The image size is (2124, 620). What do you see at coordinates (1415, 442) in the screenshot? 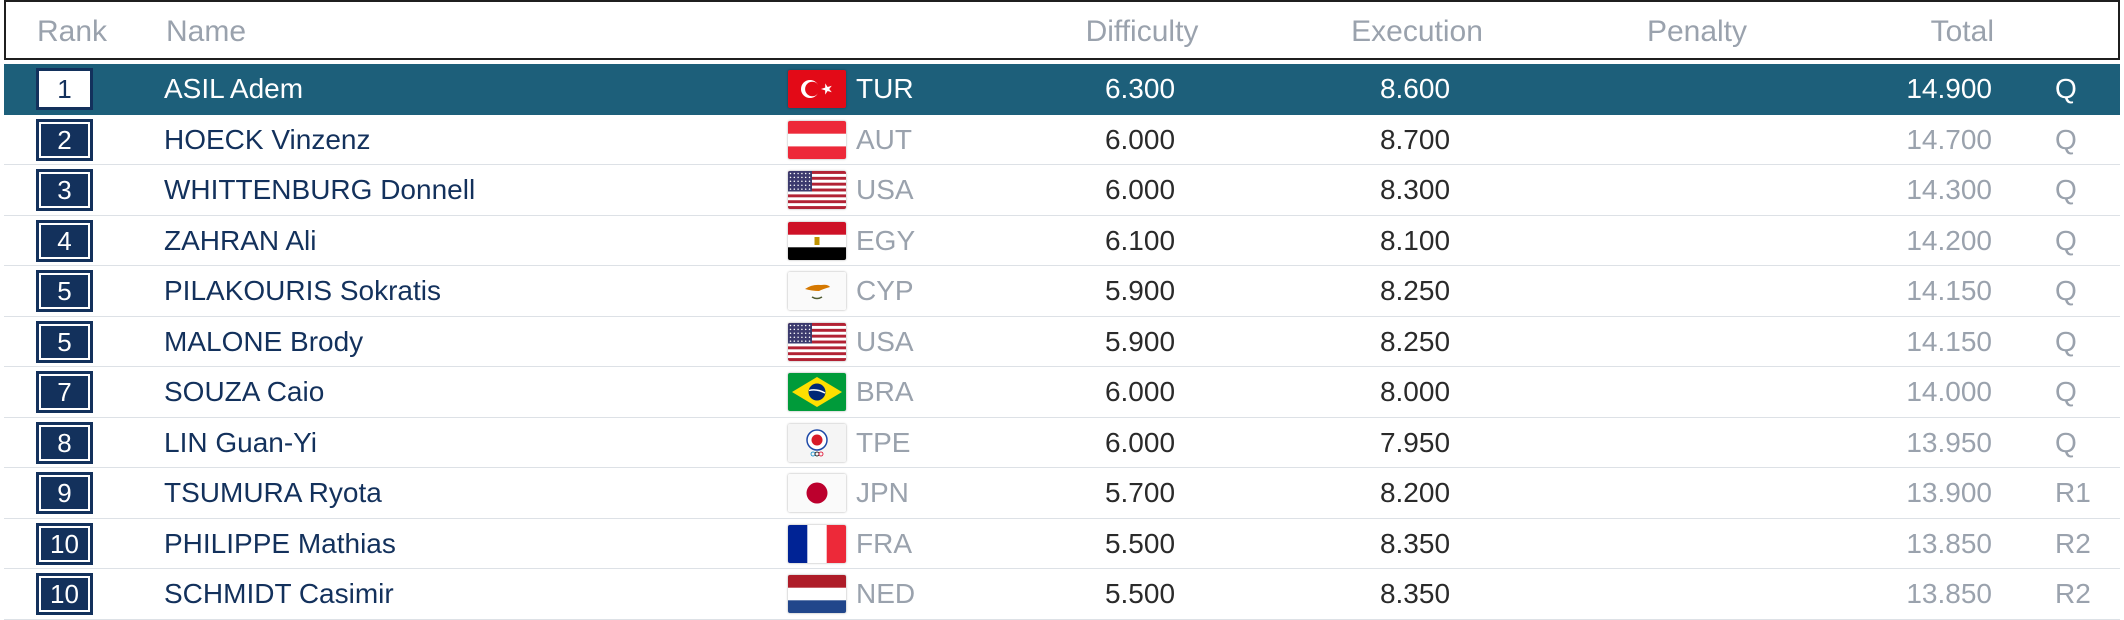
I see `execution-score: 7.950` at bounding box center [1415, 442].